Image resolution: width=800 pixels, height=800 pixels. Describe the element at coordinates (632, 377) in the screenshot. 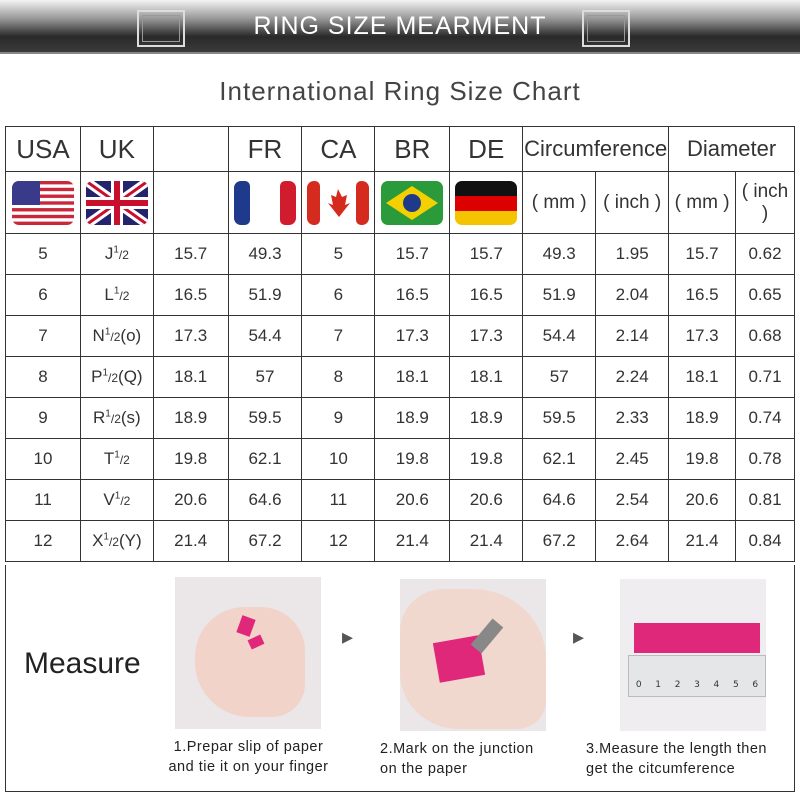

I see `table-cell: 2.24` at that location.